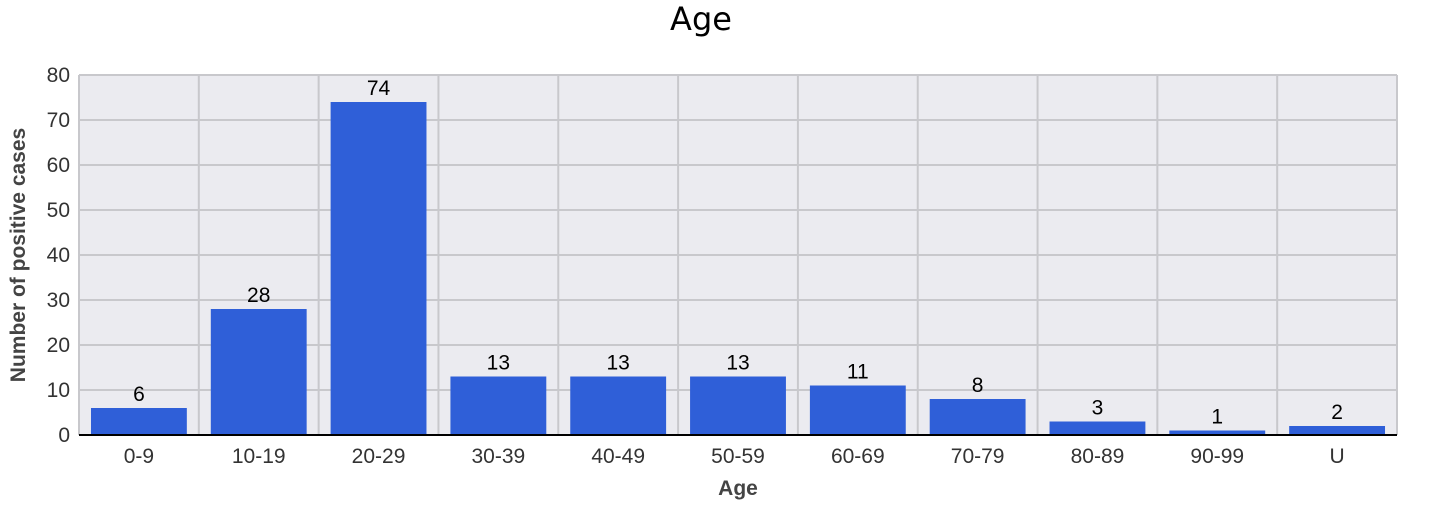 The height and width of the screenshot is (514, 1434). Describe the element at coordinates (58, 390) in the screenshot. I see `y-tick-label: 10` at that location.